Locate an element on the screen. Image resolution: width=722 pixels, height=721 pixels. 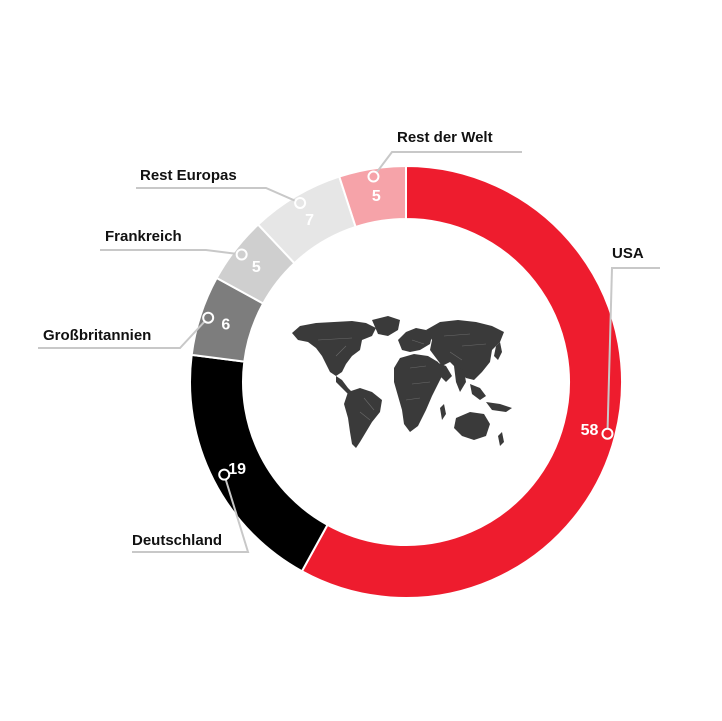
leader-line-grossbritannien is located at coordinates (123, 333).